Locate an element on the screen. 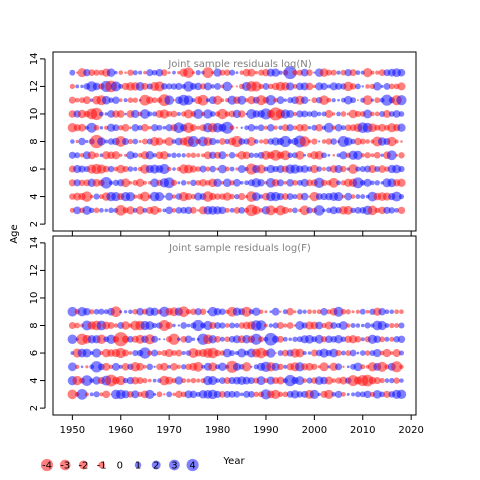 The height and width of the screenshot is (480, 480). y-tick-label: 2 is located at coordinates (34, 224).